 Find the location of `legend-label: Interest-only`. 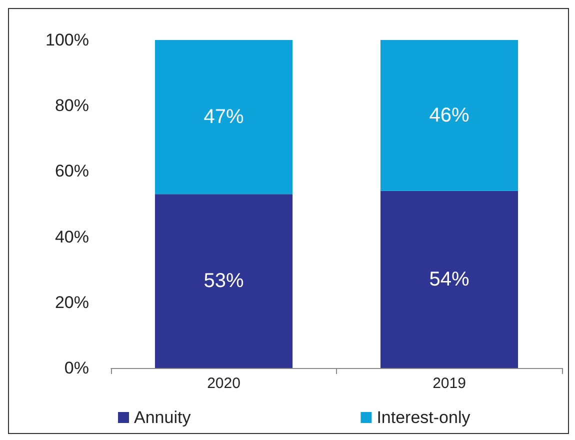

legend-label: Interest-only is located at coordinates (423, 417).